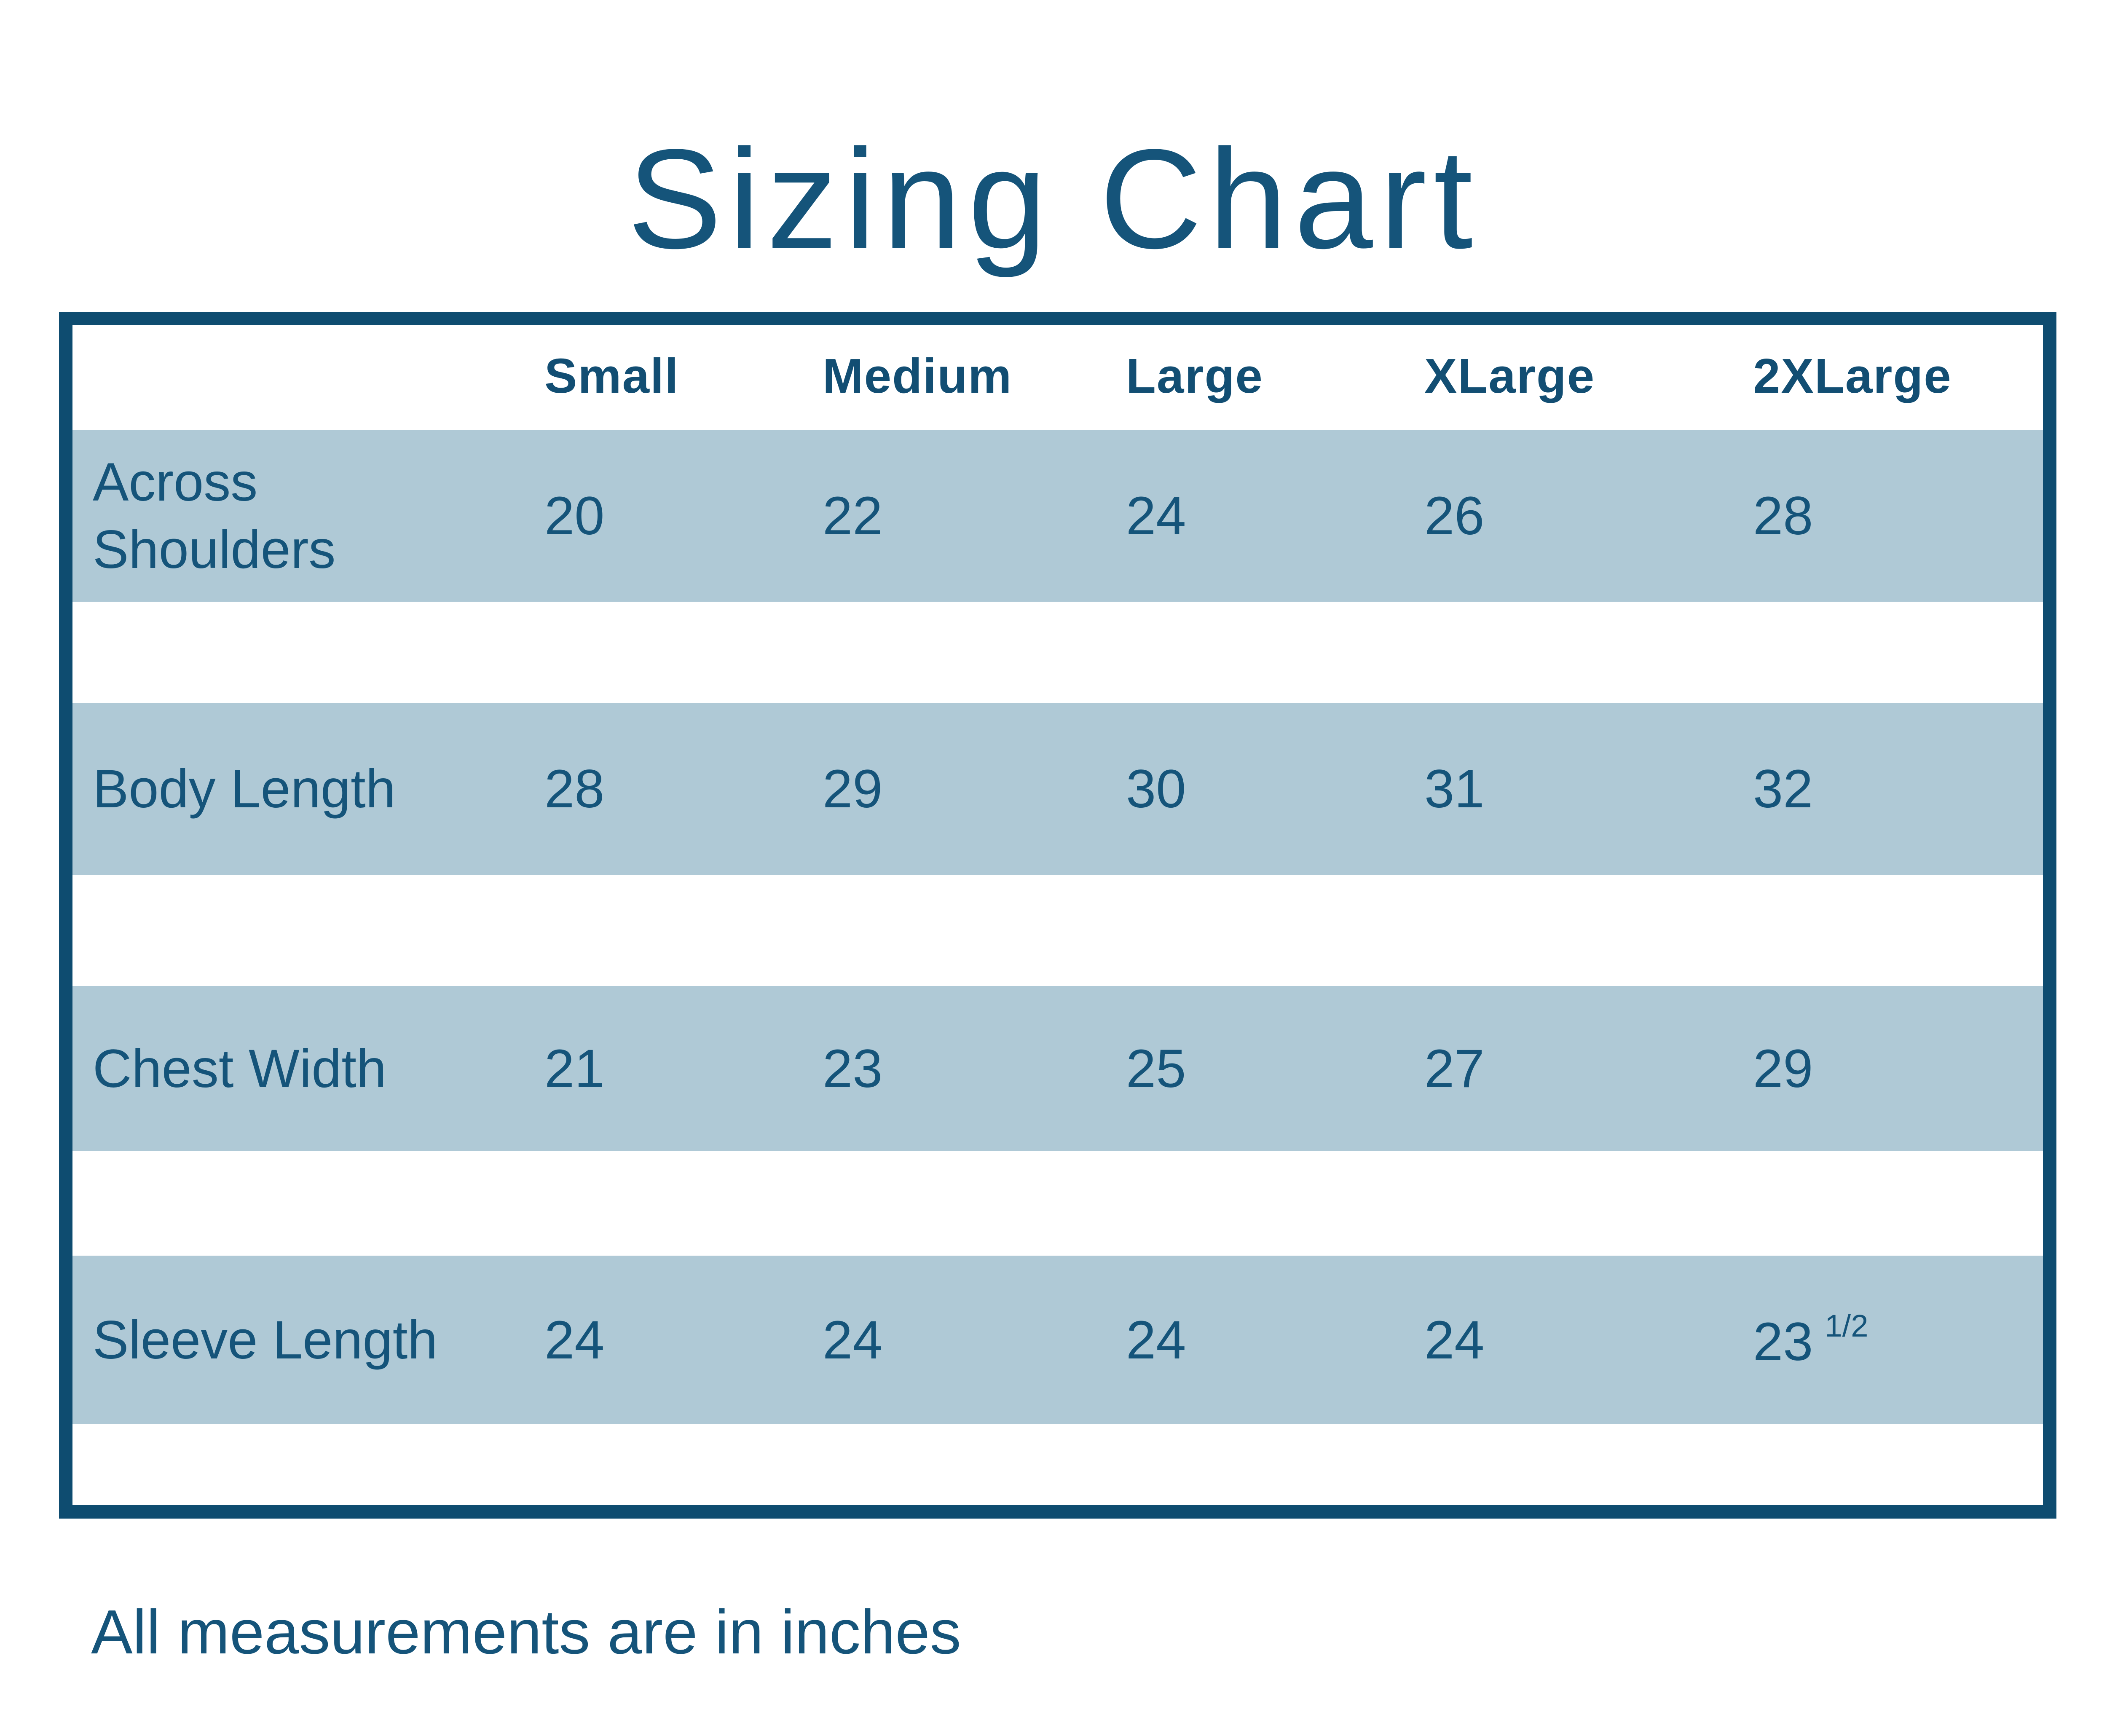 The image size is (2107, 1736). Describe the element at coordinates (265, 1340) in the screenshot. I see `row-label: Sleeve Length` at that location.